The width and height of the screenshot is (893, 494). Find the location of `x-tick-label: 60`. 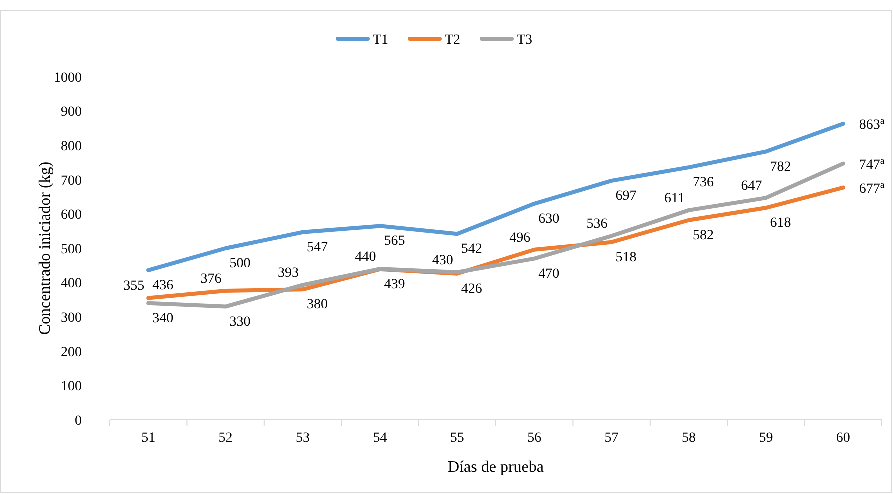

x-tick-label: 60 is located at coordinates (843, 438).